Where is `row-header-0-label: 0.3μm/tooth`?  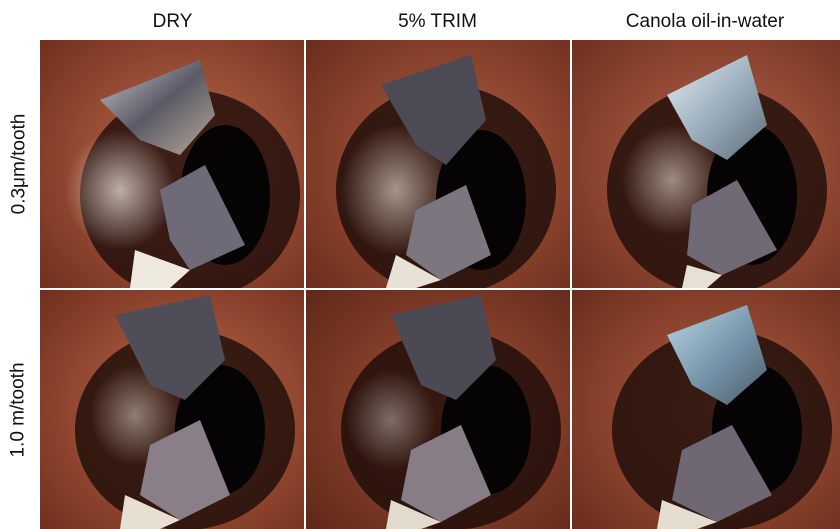
row-header-0-label: 0.3μm/tooth is located at coordinates (19, 164).